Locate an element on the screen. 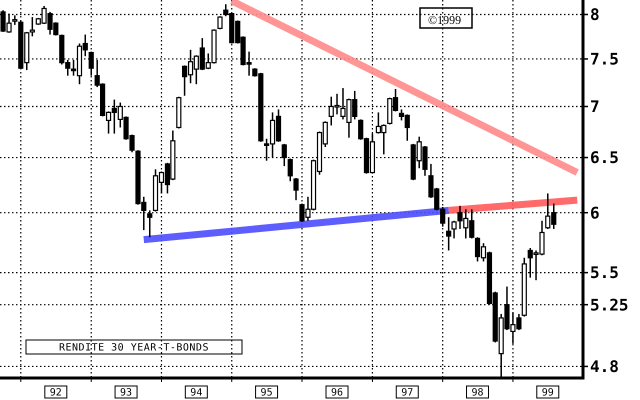 This screenshot has width=640, height=400. y-tick-label: 4.8 is located at coordinates (604, 366).